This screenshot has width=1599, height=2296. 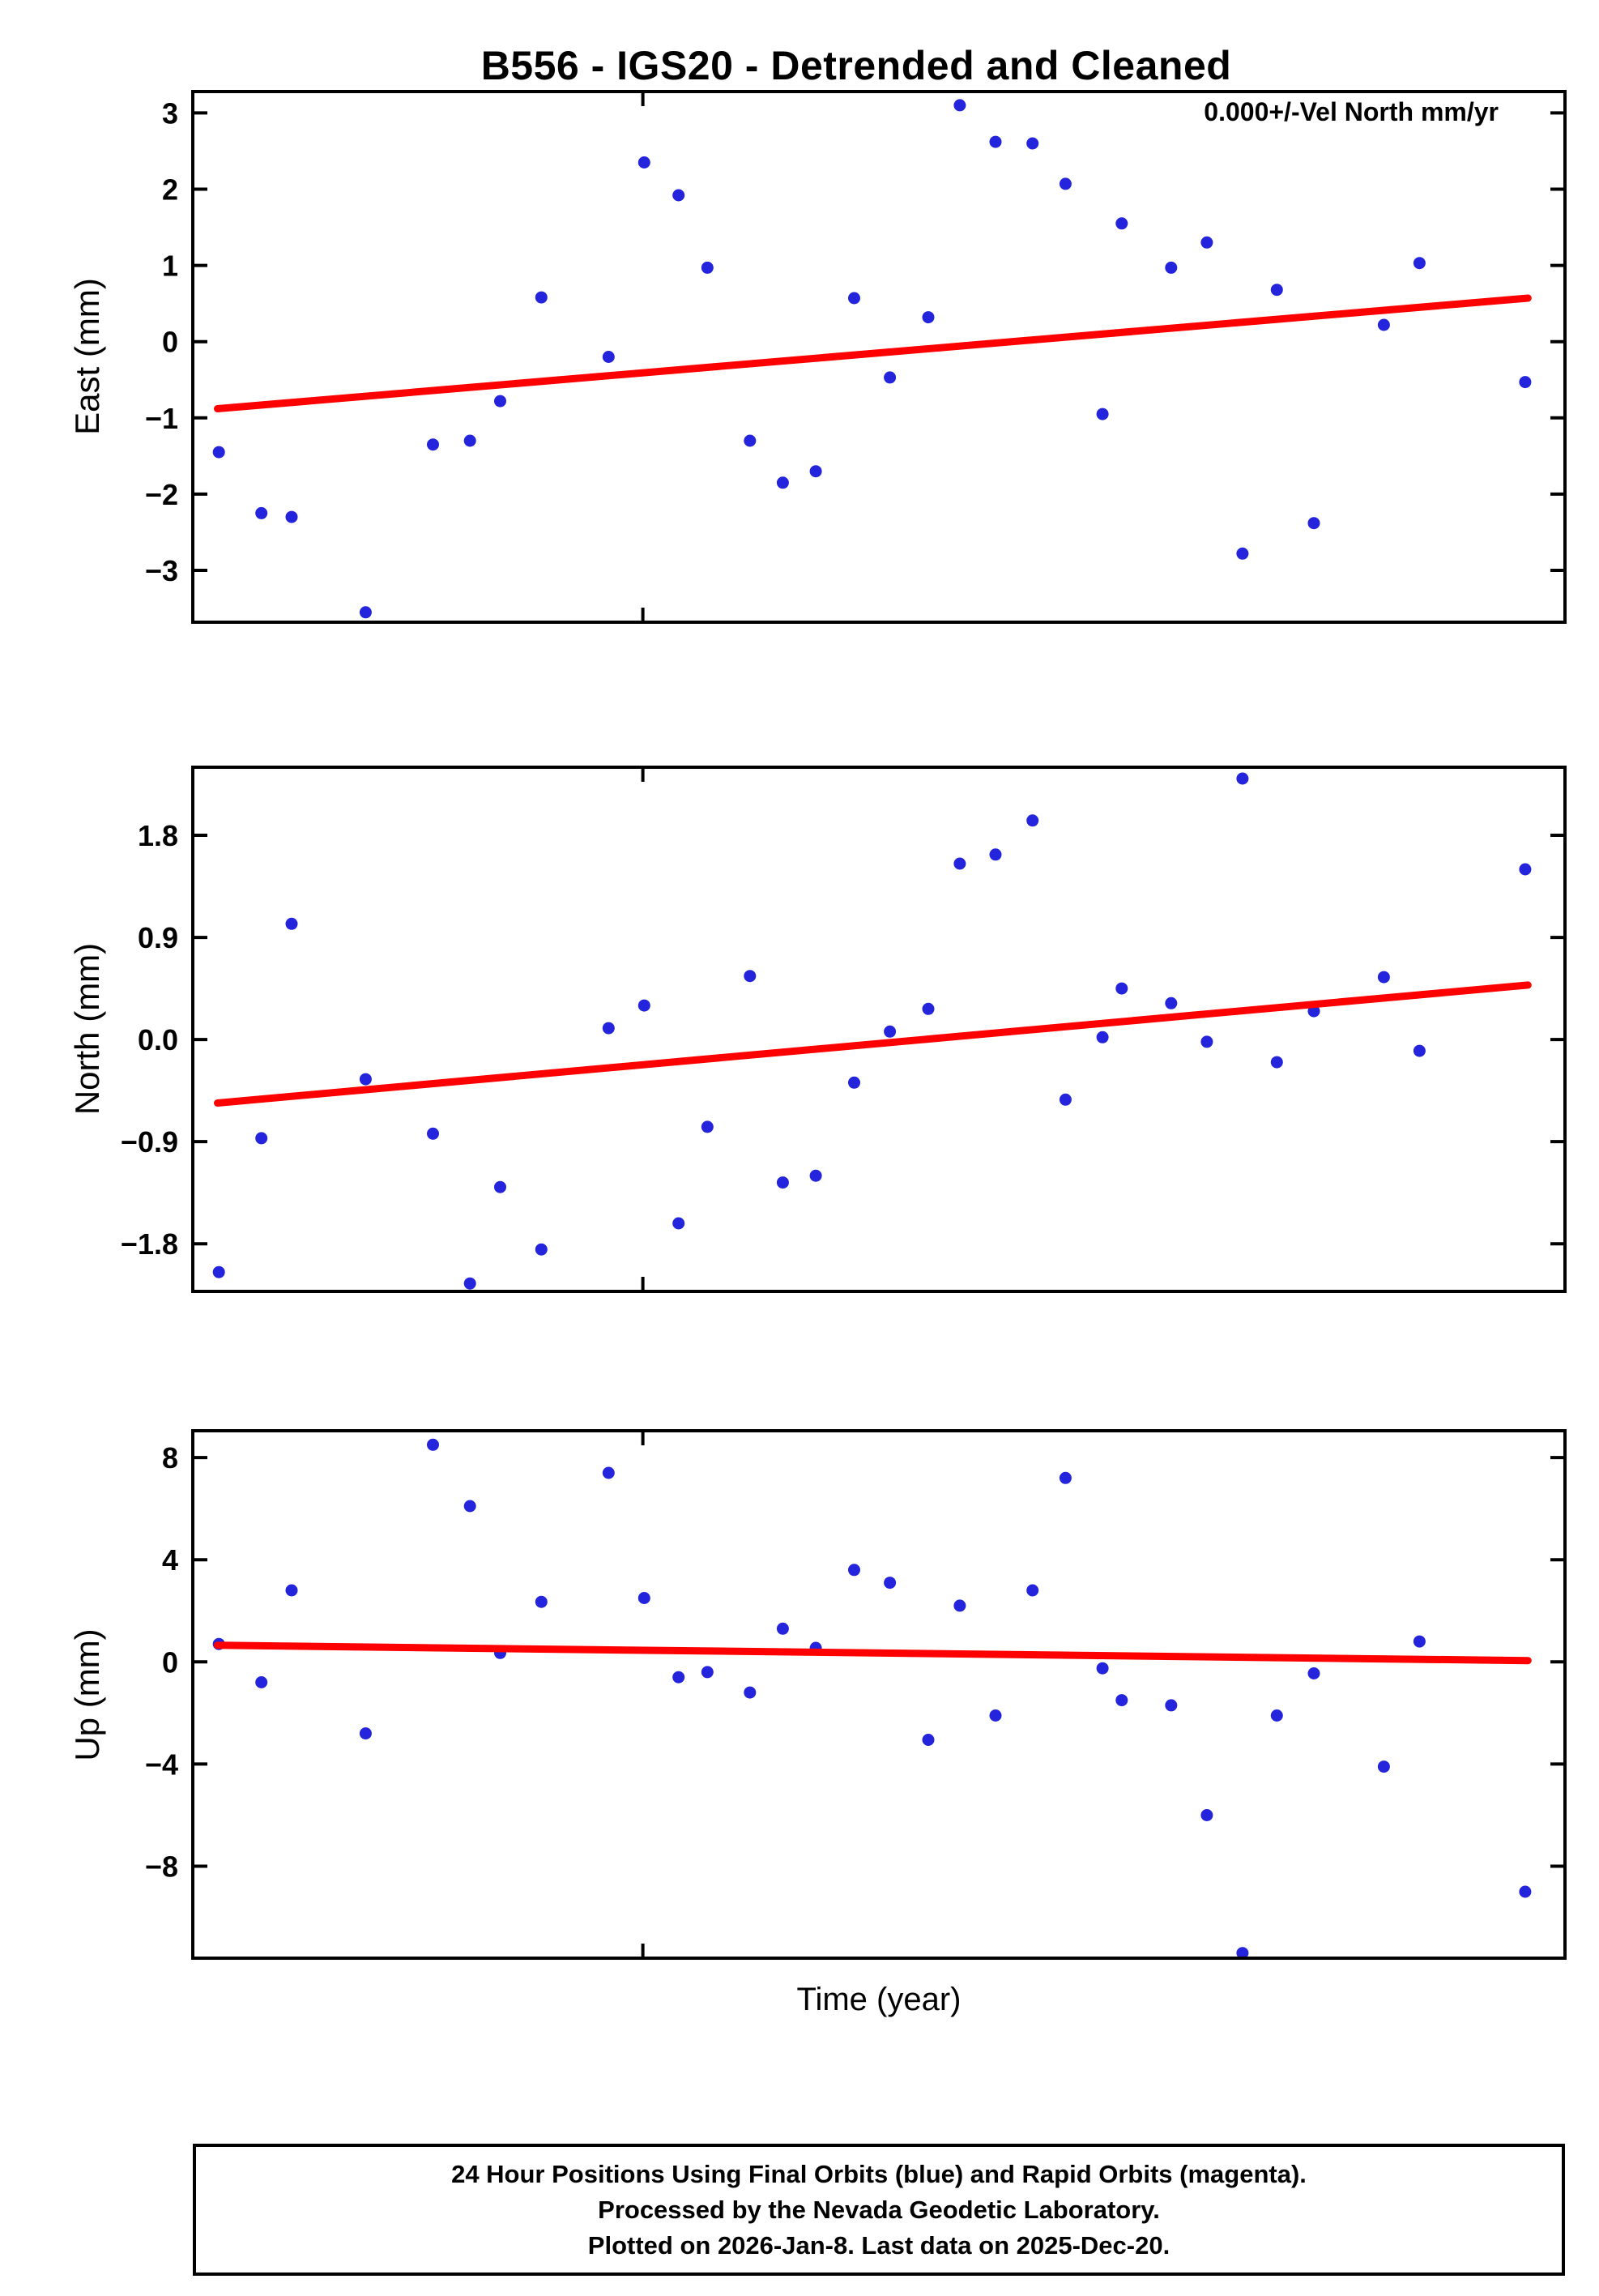 I want to click on y-tick-label: −2, so click(x=161, y=494).